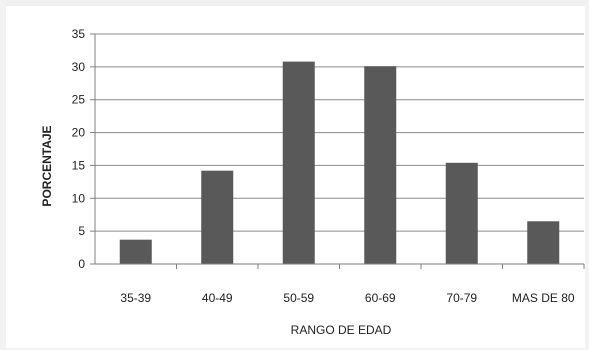 The image size is (589, 350). I want to click on y-tick-label: 30, so click(79, 67).